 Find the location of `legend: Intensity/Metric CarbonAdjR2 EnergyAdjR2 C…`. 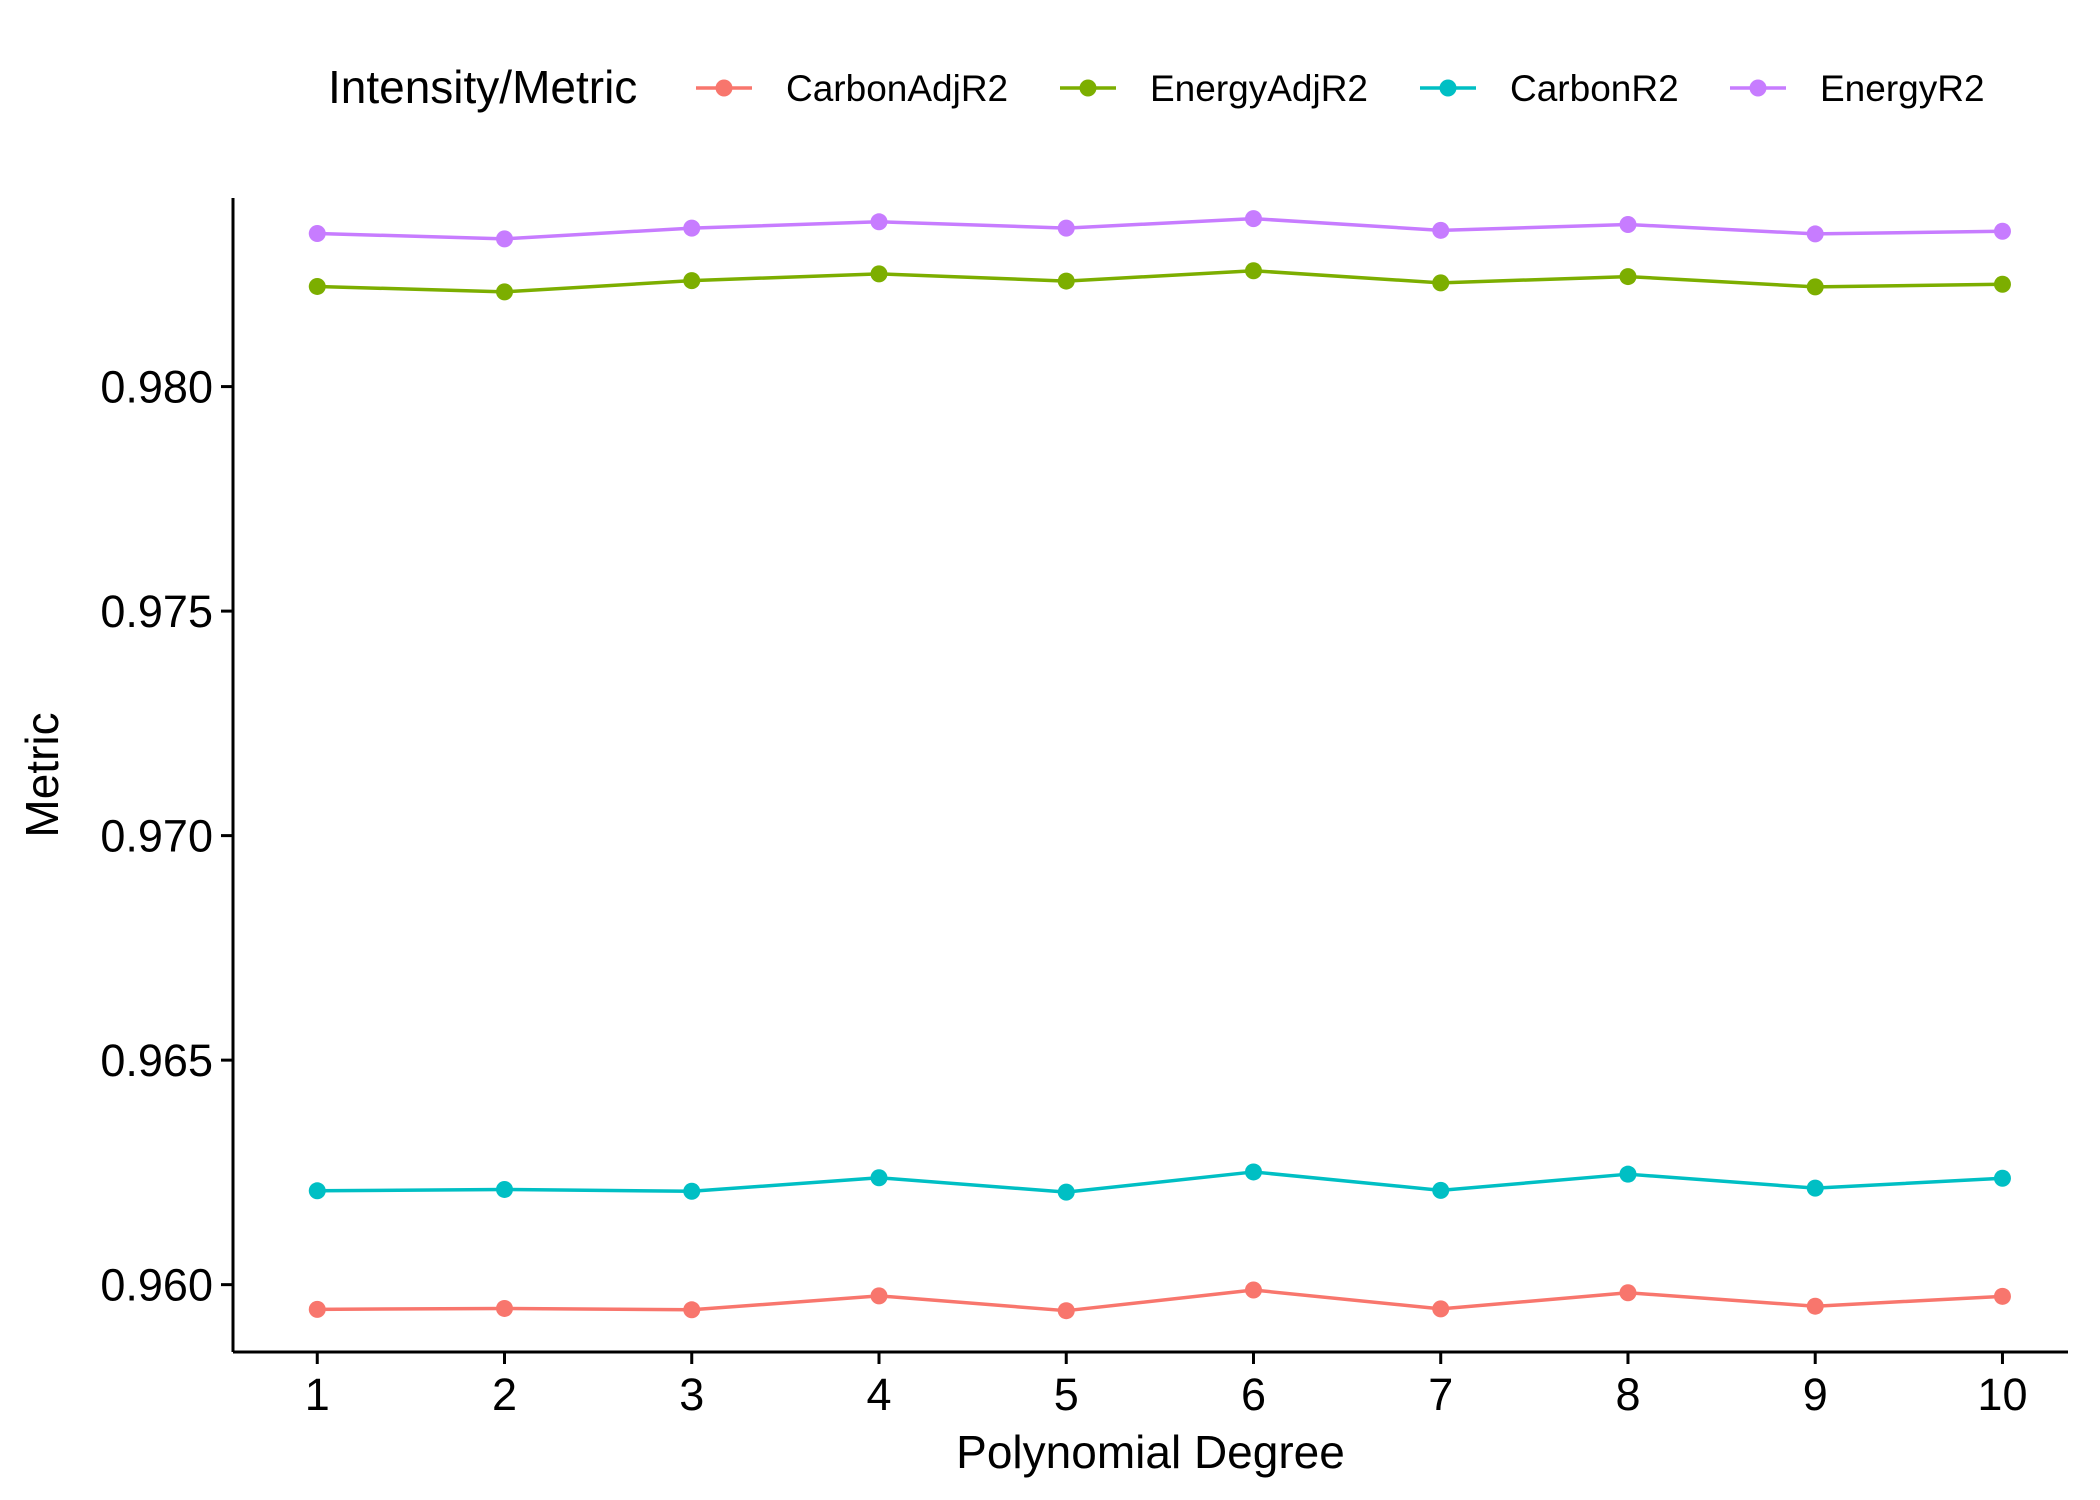

legend: Intensity/Metric CarbonAdjR2 EnergyAdjR2 C… is located at coordinates (1156, 87).